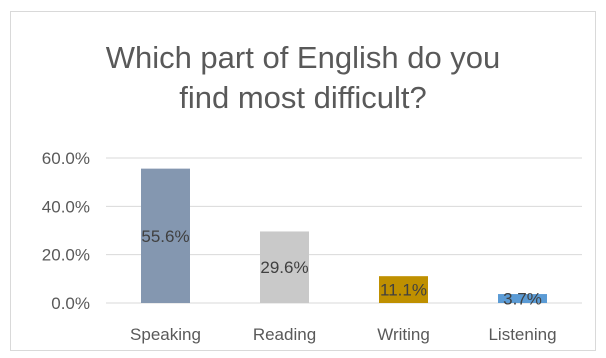 This screenshot has height=358, width=606. I want to click on data-label-reading: 29.6%, so click(284, 267).